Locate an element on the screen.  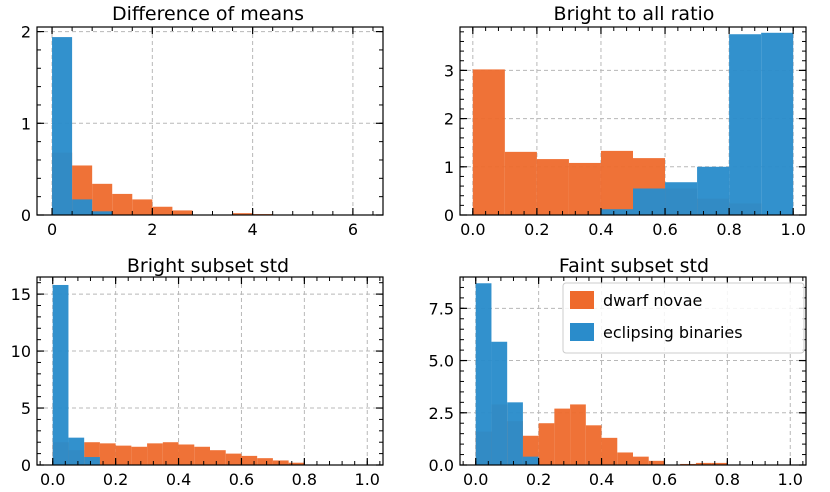
x-tick-label: 6 is located at coordinates (353, 229).